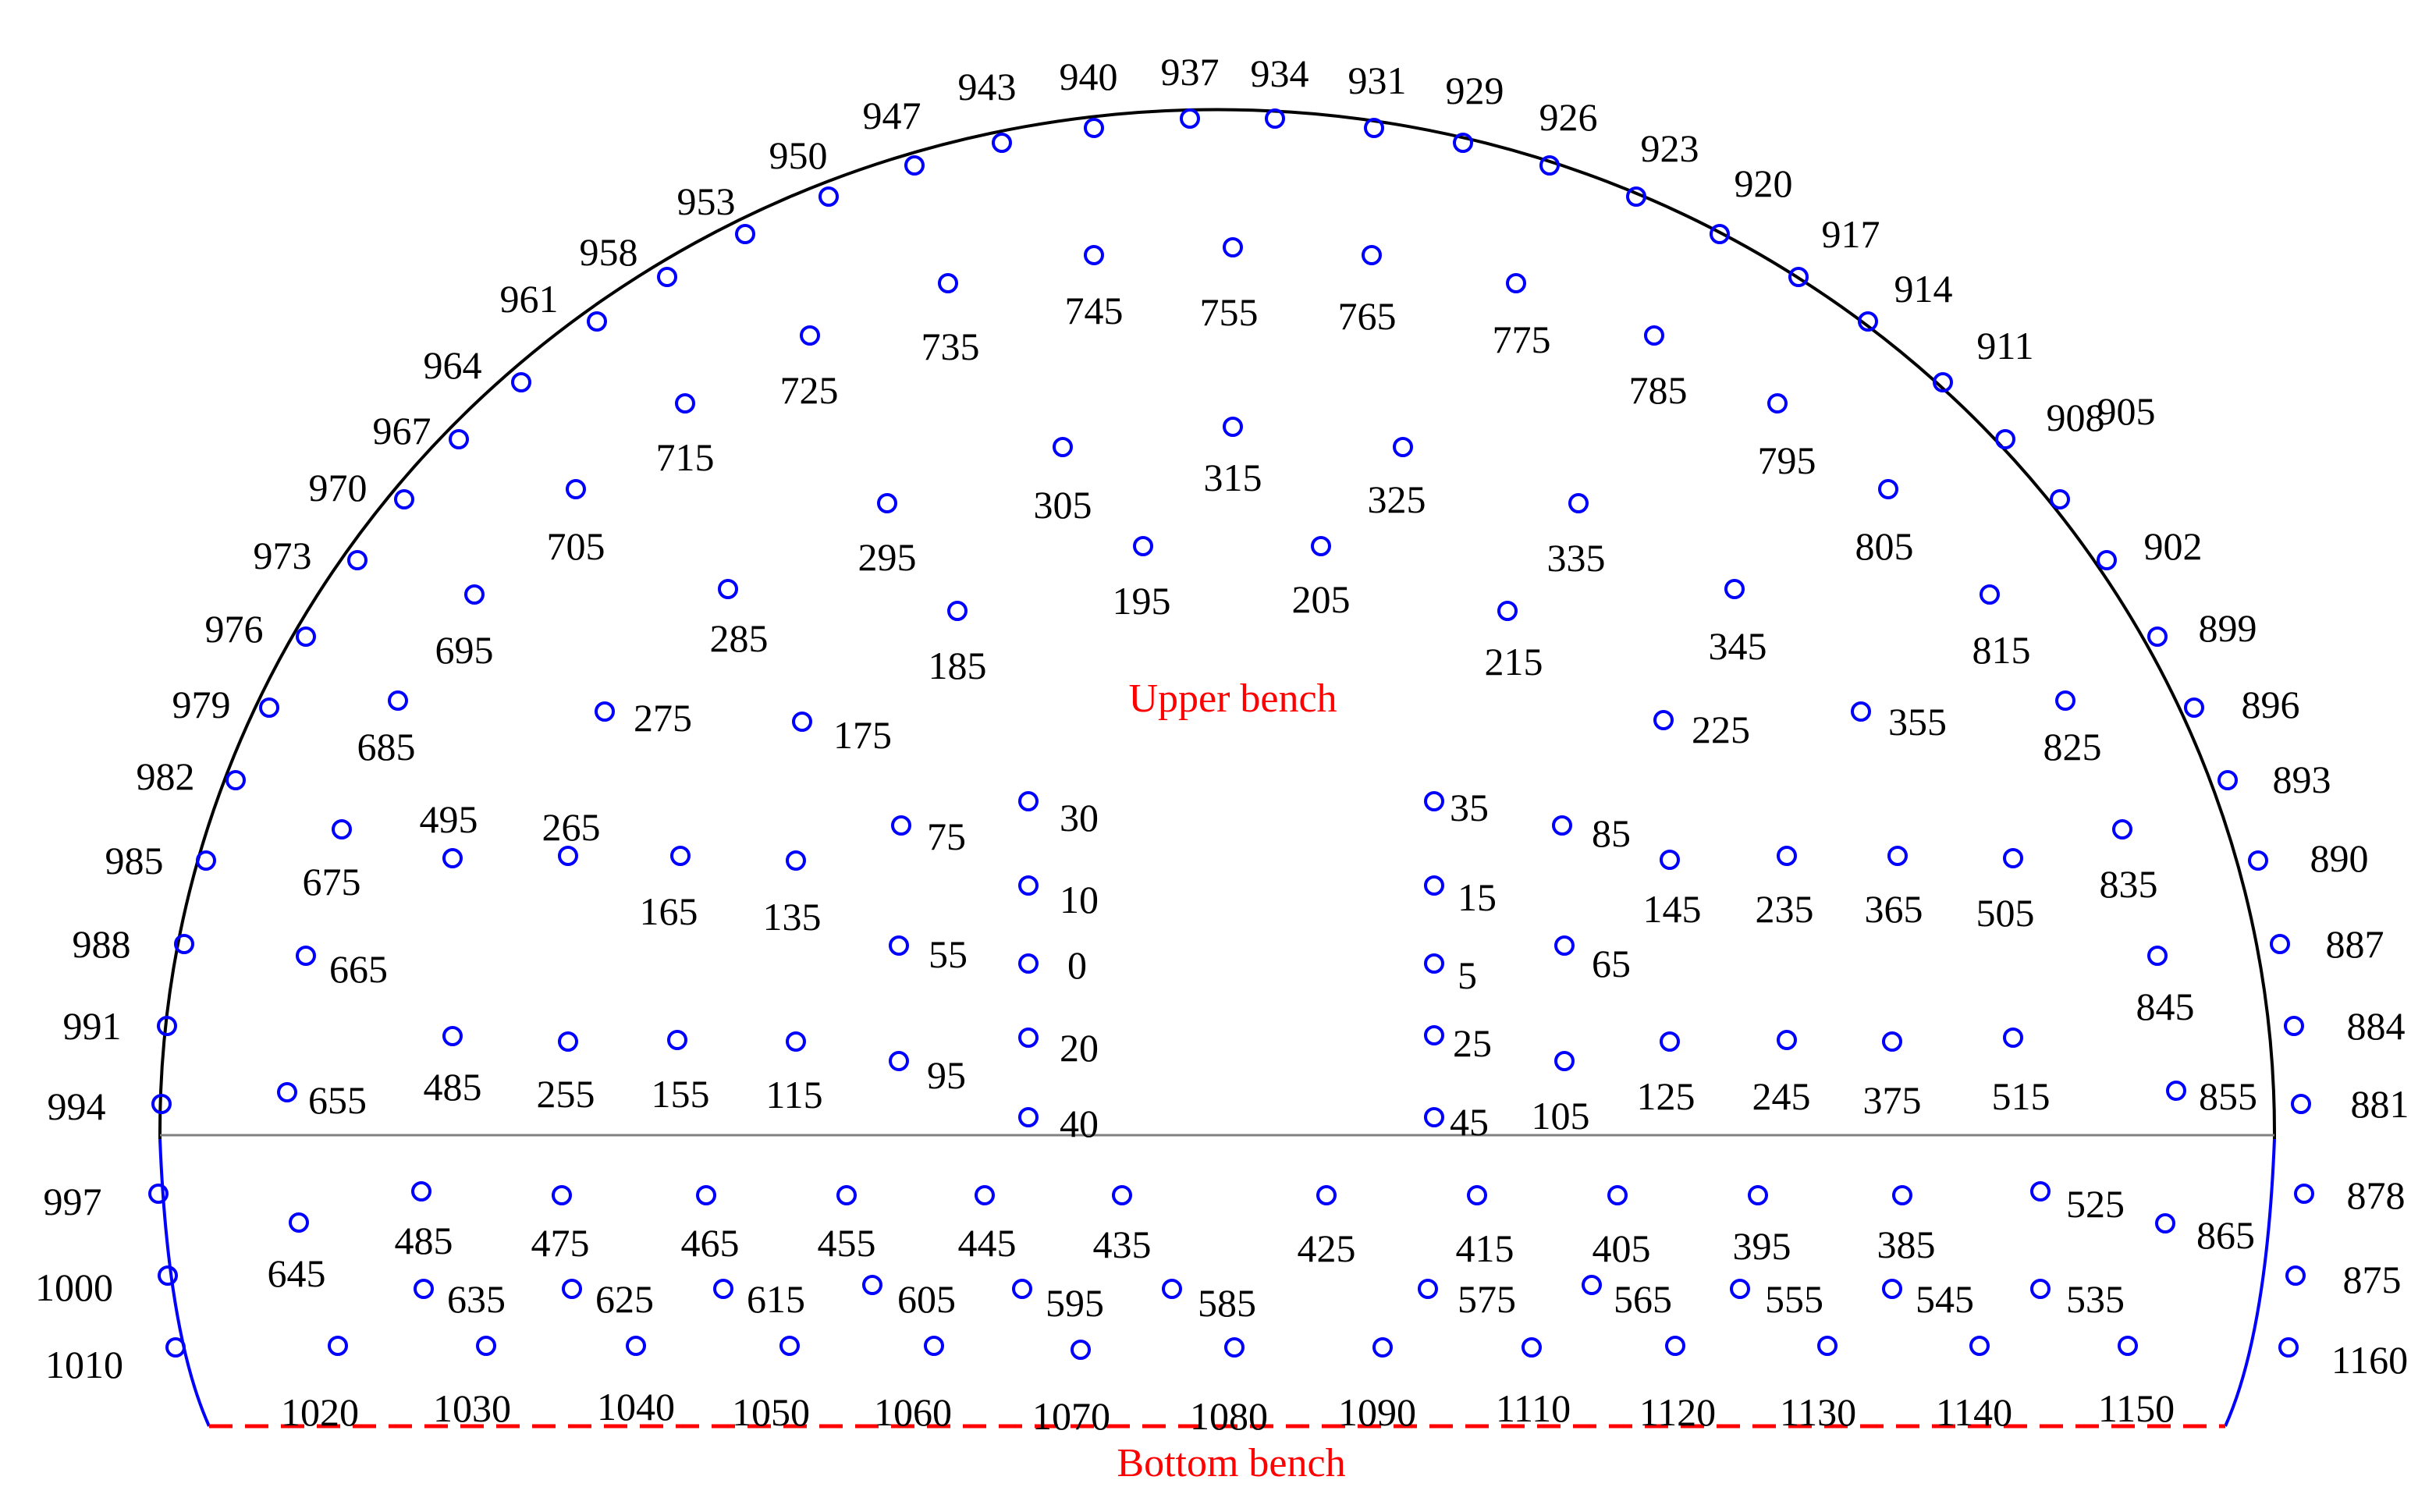  Describe the element at coordinates (2308, 858) in the screenshot. I see `blast-hole: 890` at that location.